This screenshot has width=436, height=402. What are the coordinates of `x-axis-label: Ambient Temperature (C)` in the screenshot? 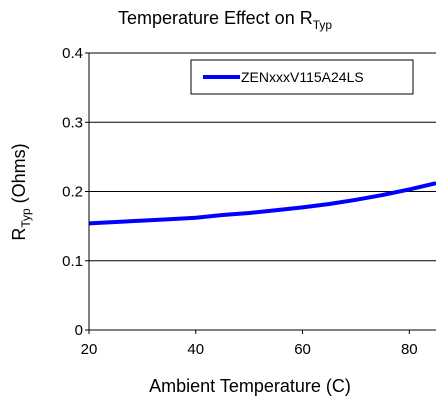 It's located at (250, 386).